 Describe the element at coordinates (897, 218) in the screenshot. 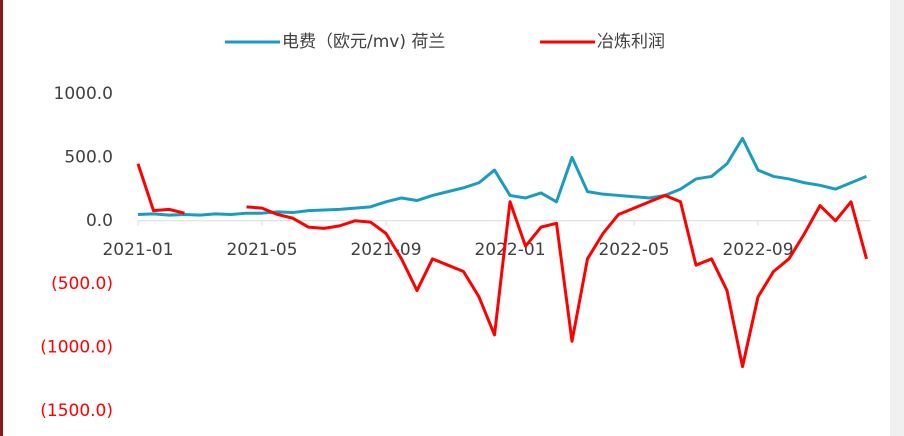

I see `right-edge` at that location.